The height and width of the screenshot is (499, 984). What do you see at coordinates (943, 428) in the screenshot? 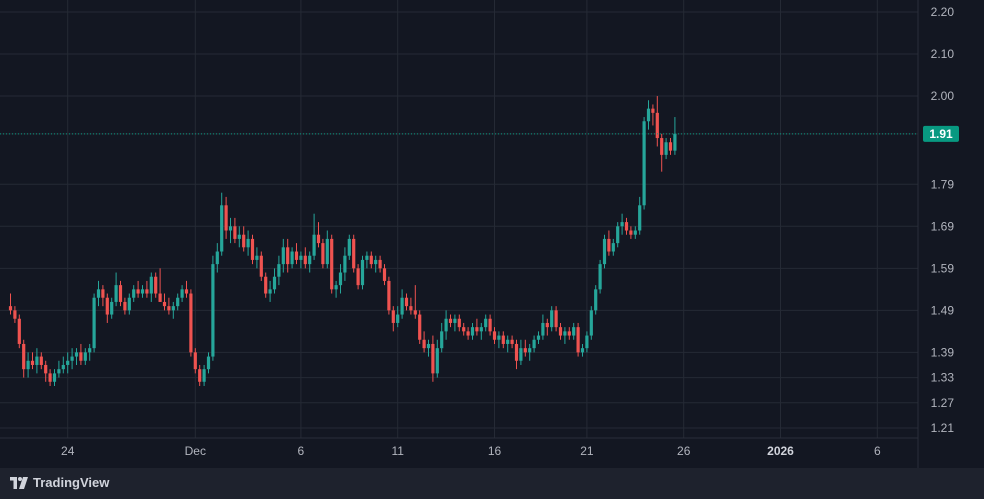
I see `price-tick-label: 1.21` at bounding box center [943, 428].